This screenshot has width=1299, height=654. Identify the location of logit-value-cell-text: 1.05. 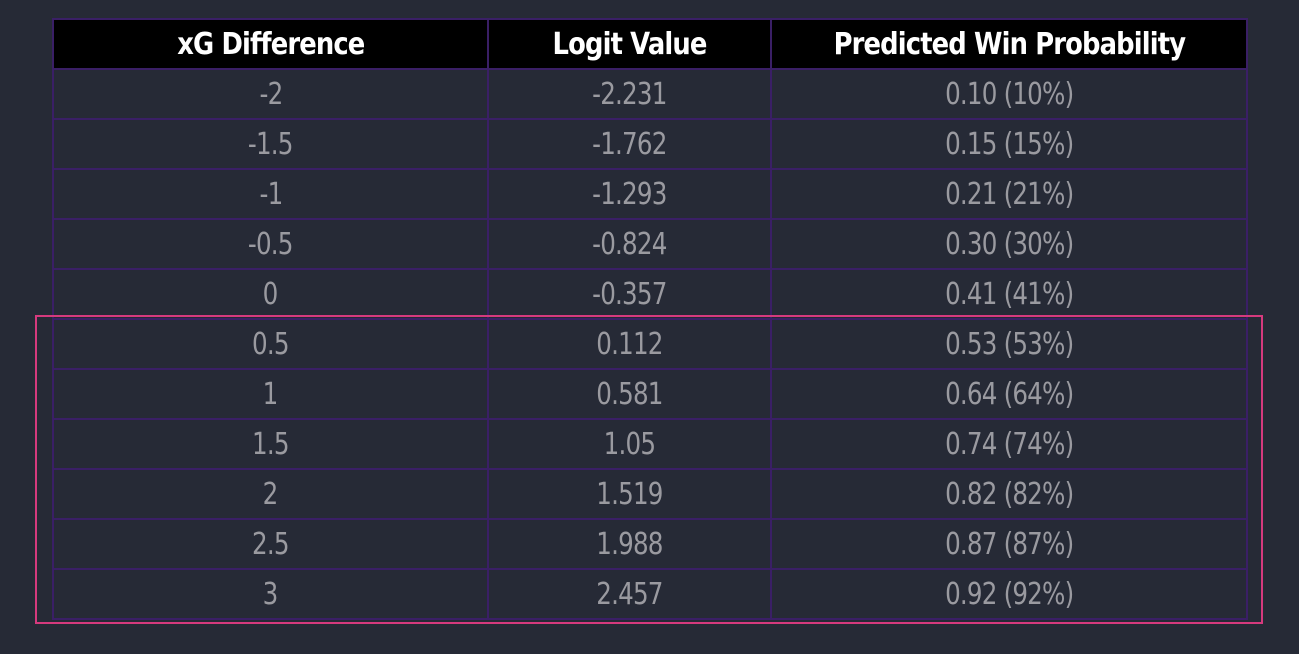
(629, 444).